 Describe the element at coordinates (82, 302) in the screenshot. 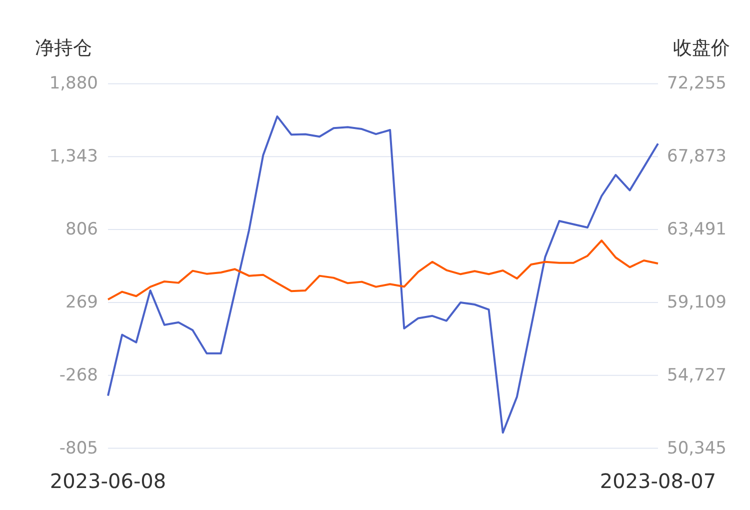

I see `y-tick-label: 269` at that location.